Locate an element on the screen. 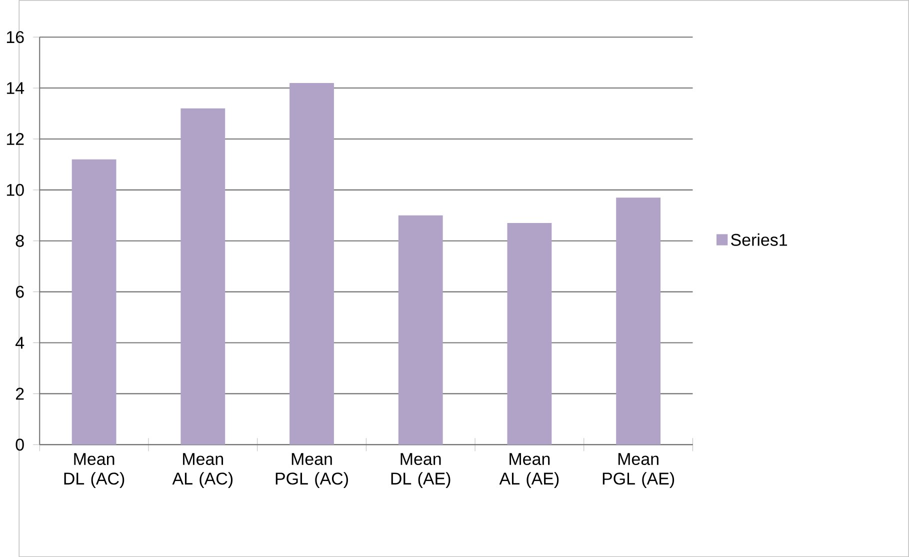 The image size is (909, 557). x-tick-label: Mean PGL (AE) is located at coordinates (638, 470).